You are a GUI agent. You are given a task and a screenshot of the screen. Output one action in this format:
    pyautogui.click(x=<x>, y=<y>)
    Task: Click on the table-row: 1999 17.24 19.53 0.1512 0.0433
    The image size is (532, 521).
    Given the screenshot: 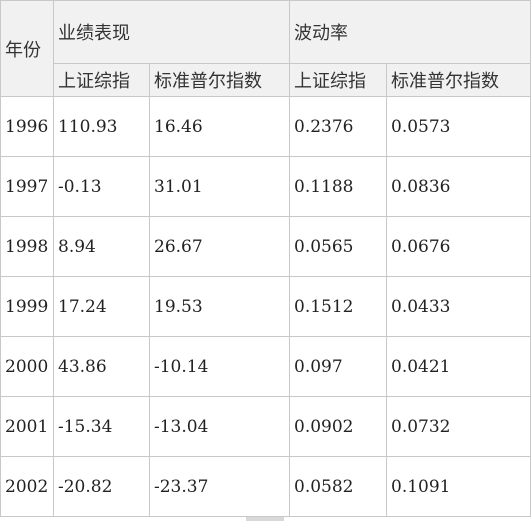 What is the action you would take?
    pyautogui.click(x=265, y=306)
    